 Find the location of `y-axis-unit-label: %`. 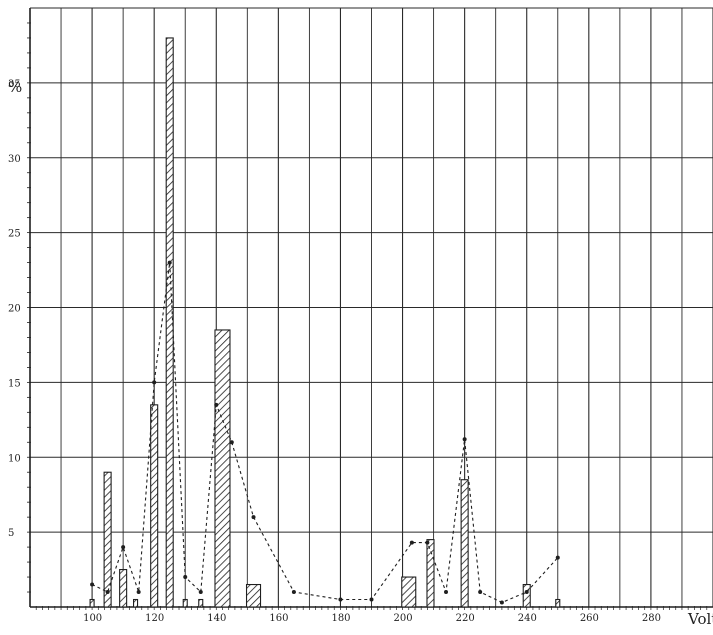

y-axis-unit-label: % is located at coordinates (15, 87).